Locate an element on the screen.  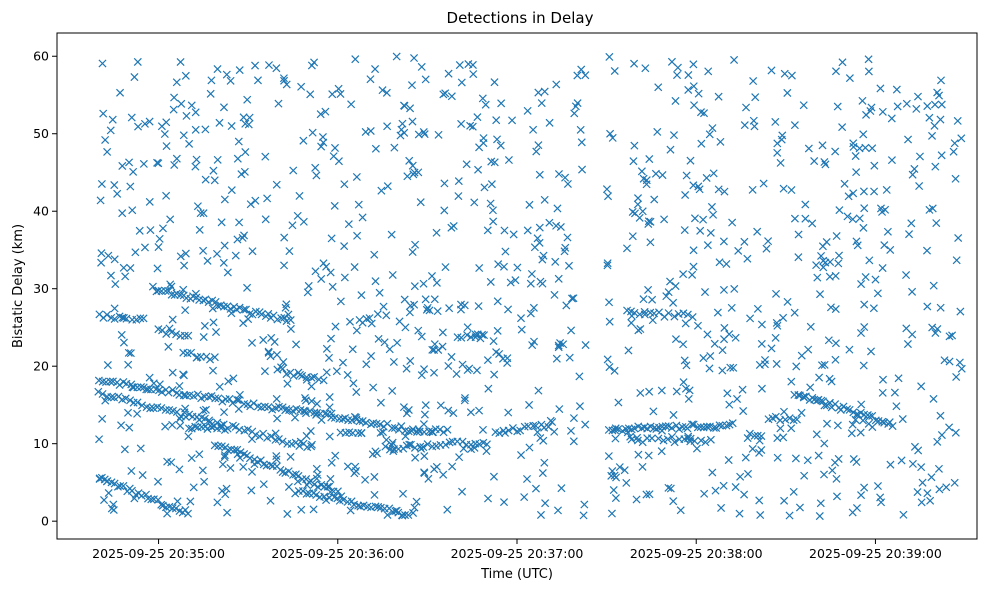
y-tick-label: 60 is located at coordinates (41, 56).